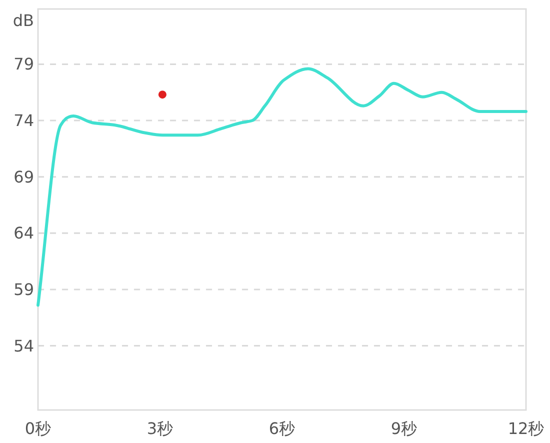 The height and width of the screenshot is (443, 550). Describe the element at coordinates (23, 20) in the screenshot. I see `y-axis-title: dB` at that location.